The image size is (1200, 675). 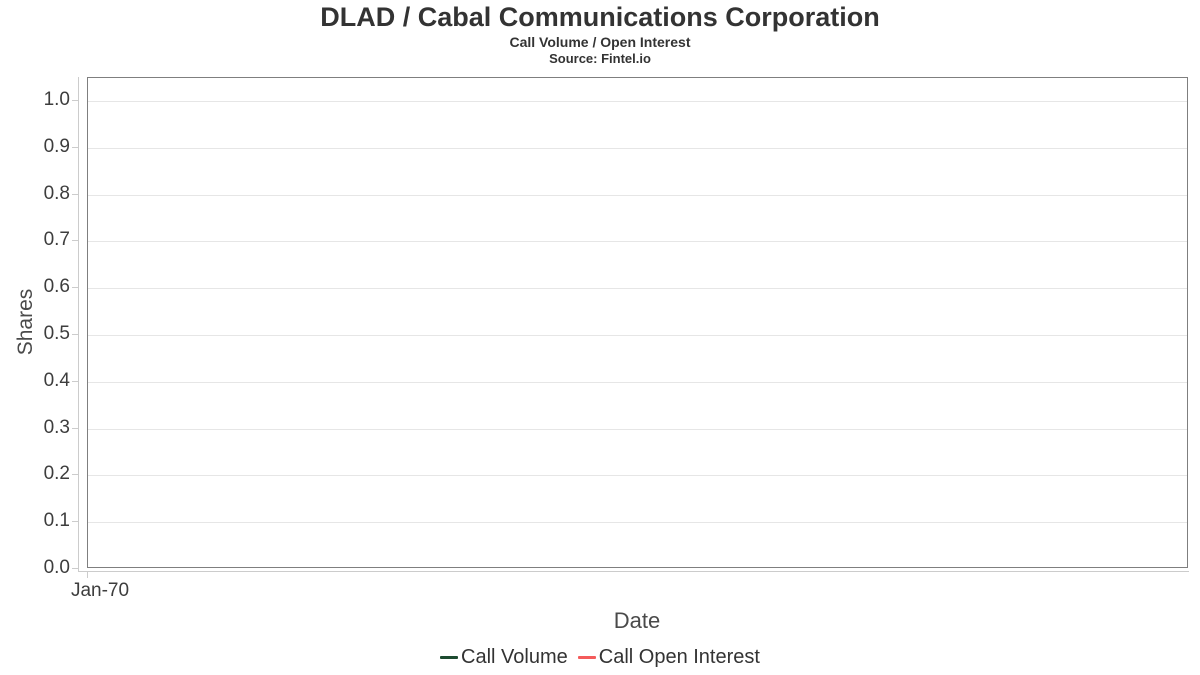 What do you see at coordinates (56, 521) in the screenshot?
I see `y-tick-label: 0.1` at bounding box center [56, 521].